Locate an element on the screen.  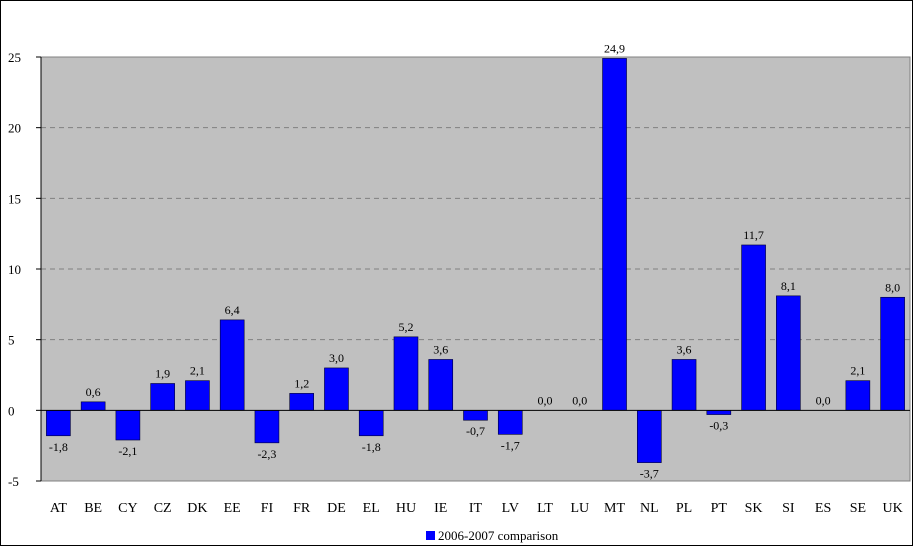
x-tick-label: LT is located at coordinates (545, 508).